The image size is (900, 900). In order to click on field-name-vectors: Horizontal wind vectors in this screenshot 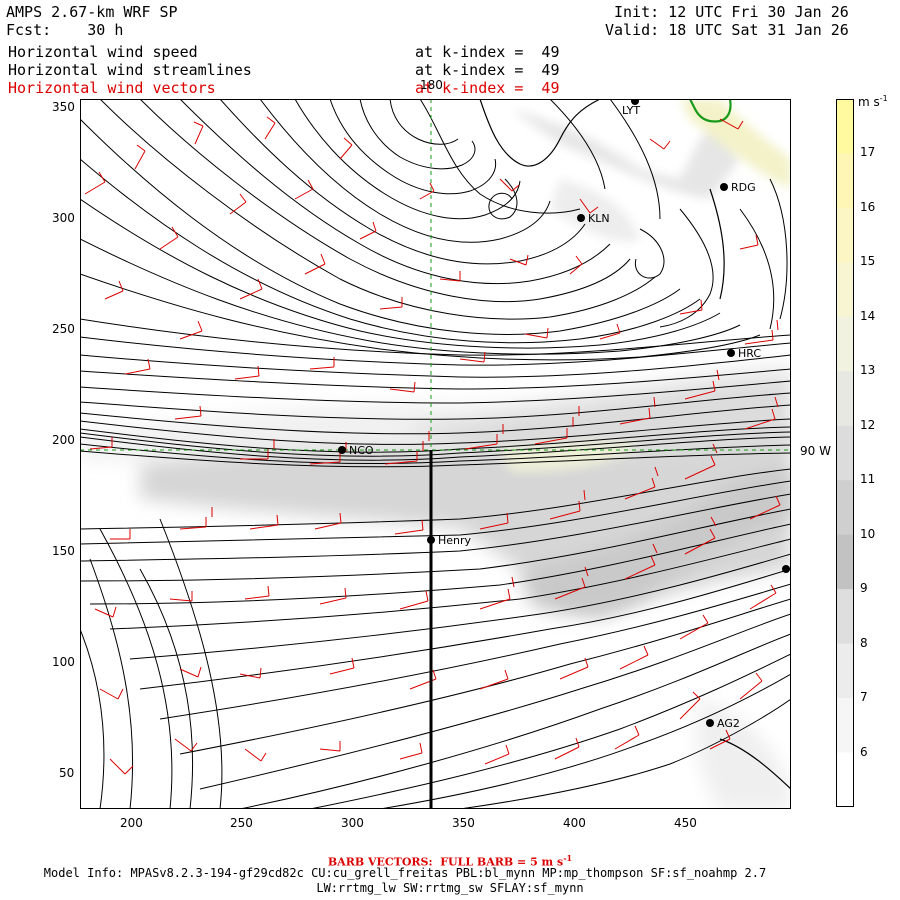, I will do `click(112, 88)`.